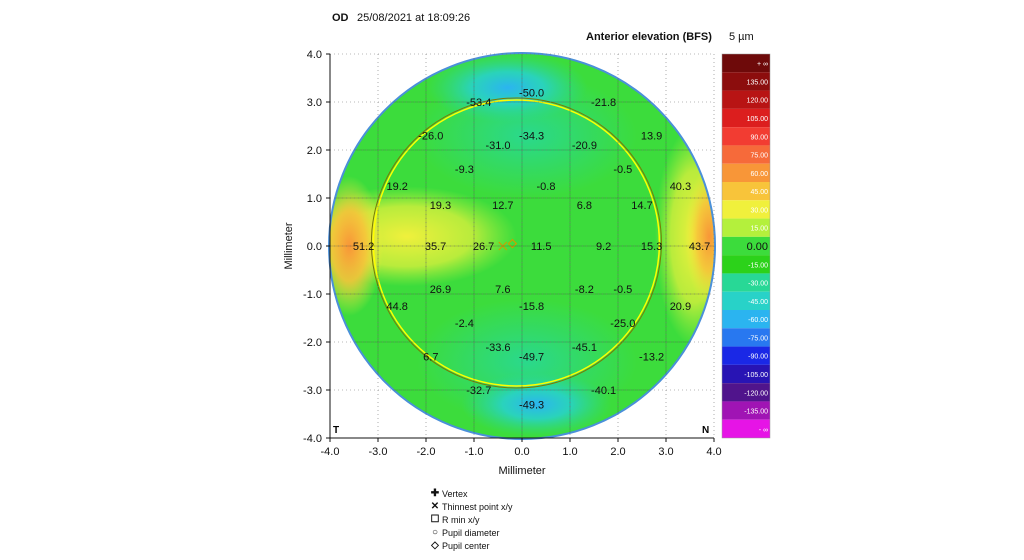 This screenshot has width=1024, height=560. I want to click on y-tick-label: -1.0, so click(312, 295).